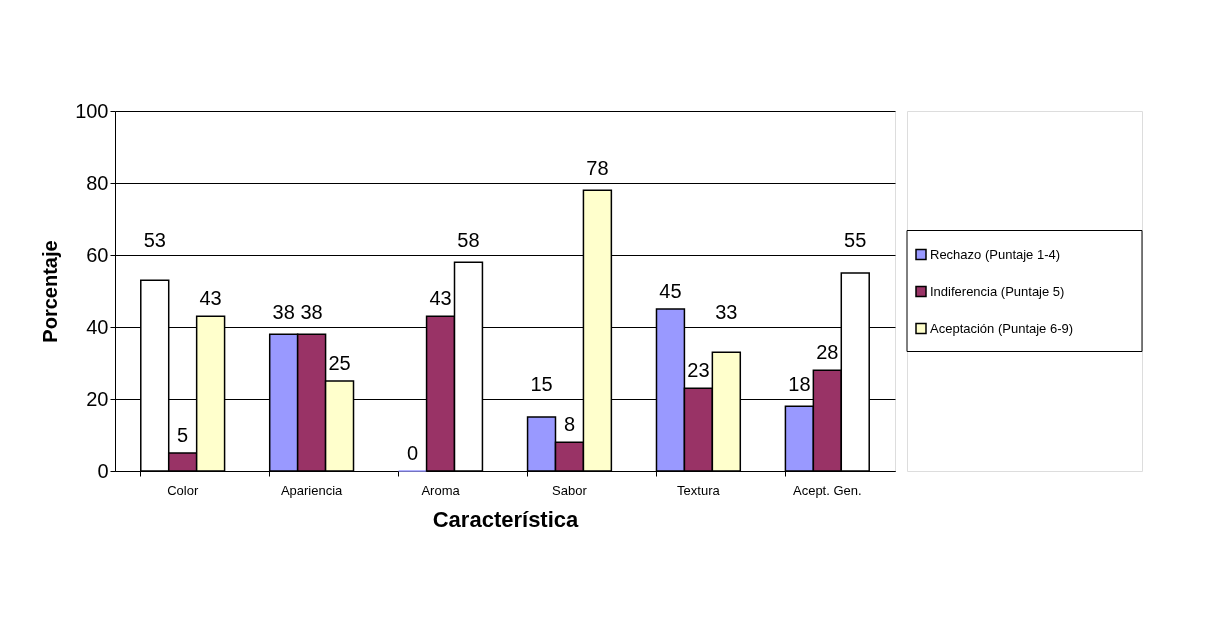 The width and height of the screenshot is (1219, 623). I want to click on x-tick-label: Aroma, so click(441, 490).